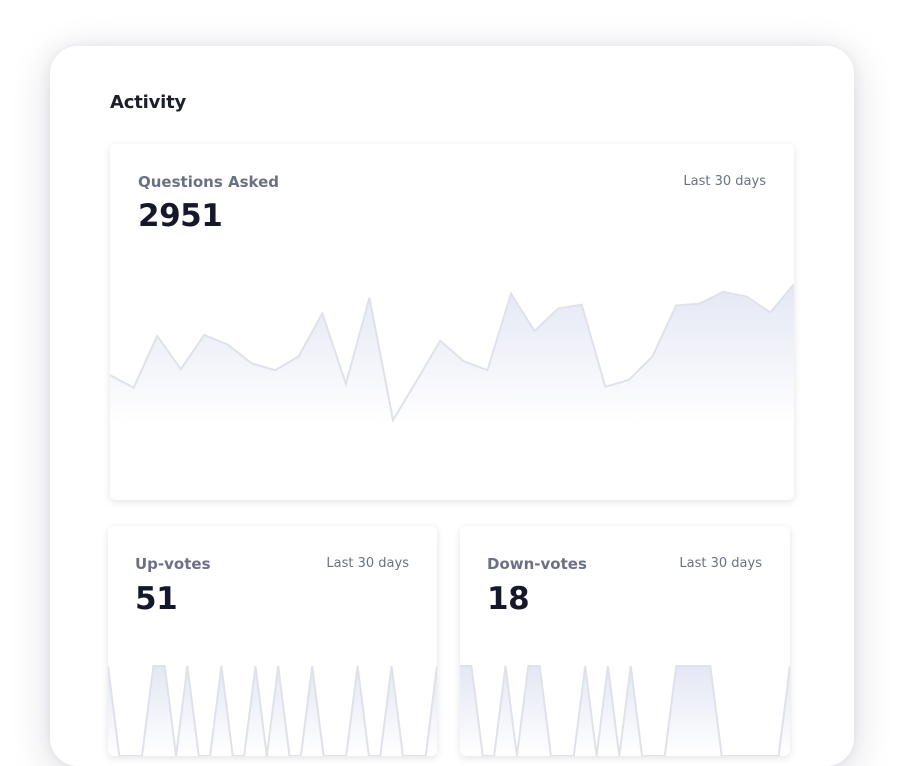 This screenshot has width=904, height=766. I want to click on up-votes-period: Last 30 days, so click(367, 563).